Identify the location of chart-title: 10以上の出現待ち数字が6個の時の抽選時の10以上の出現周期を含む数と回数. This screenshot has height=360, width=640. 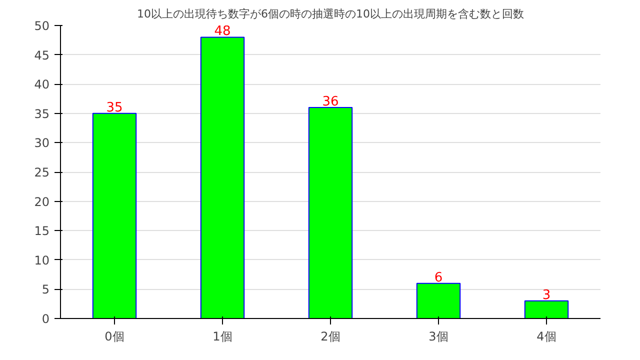
(330, 14).